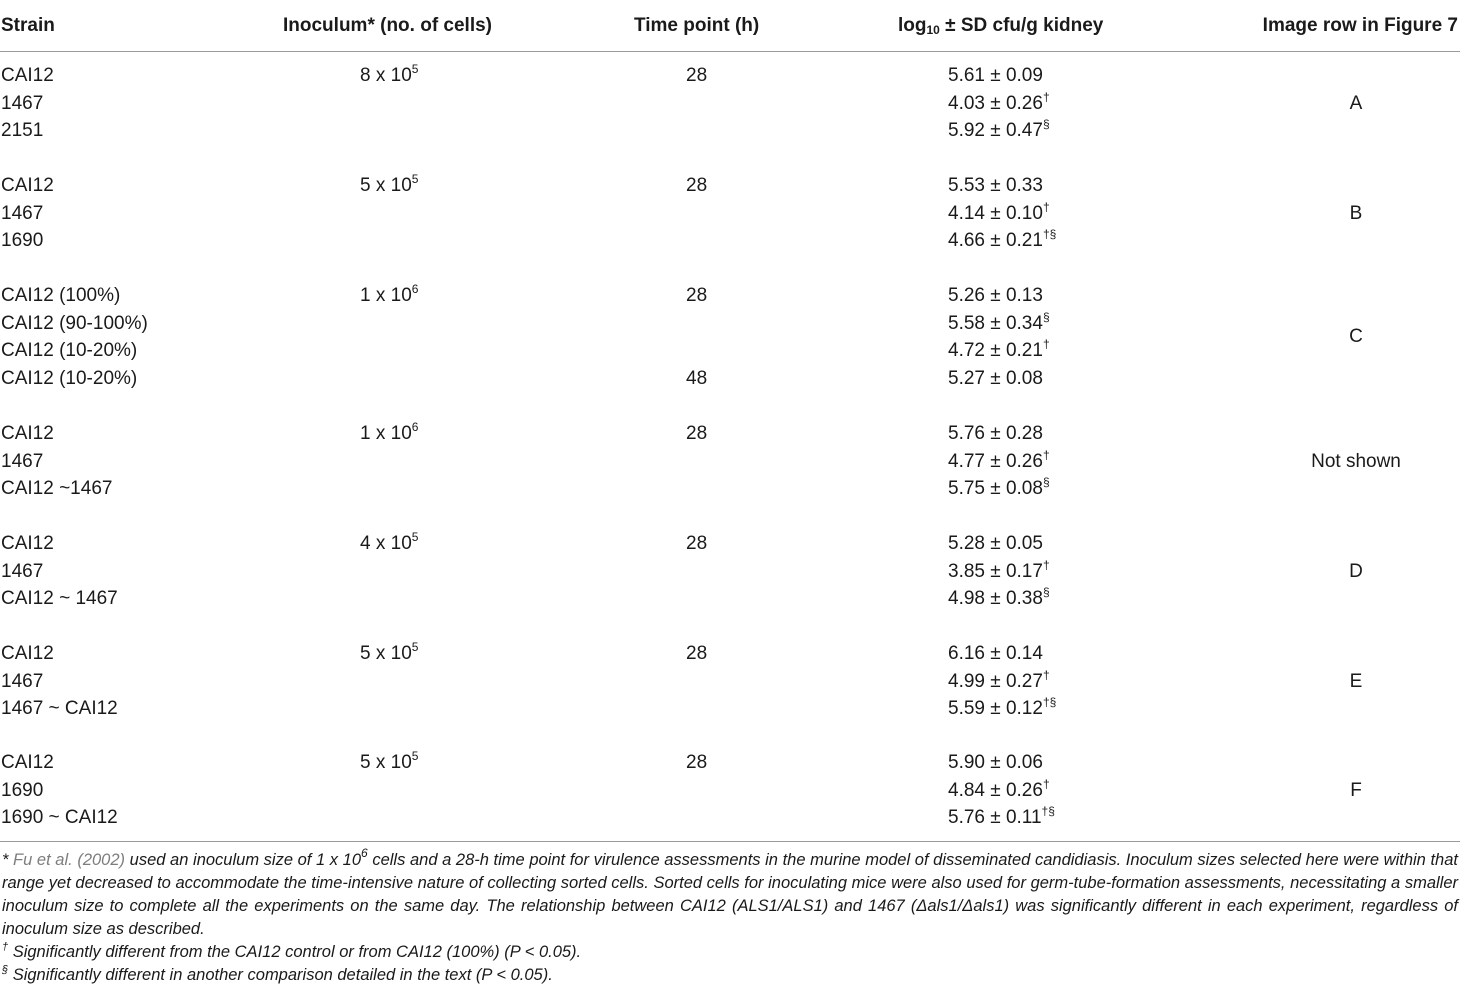 This screenshot has height=1002, width=1460. I want to click on table-row: 1690 ~ CAI12 5.76 ± 0.11†§, so click(730, 818).